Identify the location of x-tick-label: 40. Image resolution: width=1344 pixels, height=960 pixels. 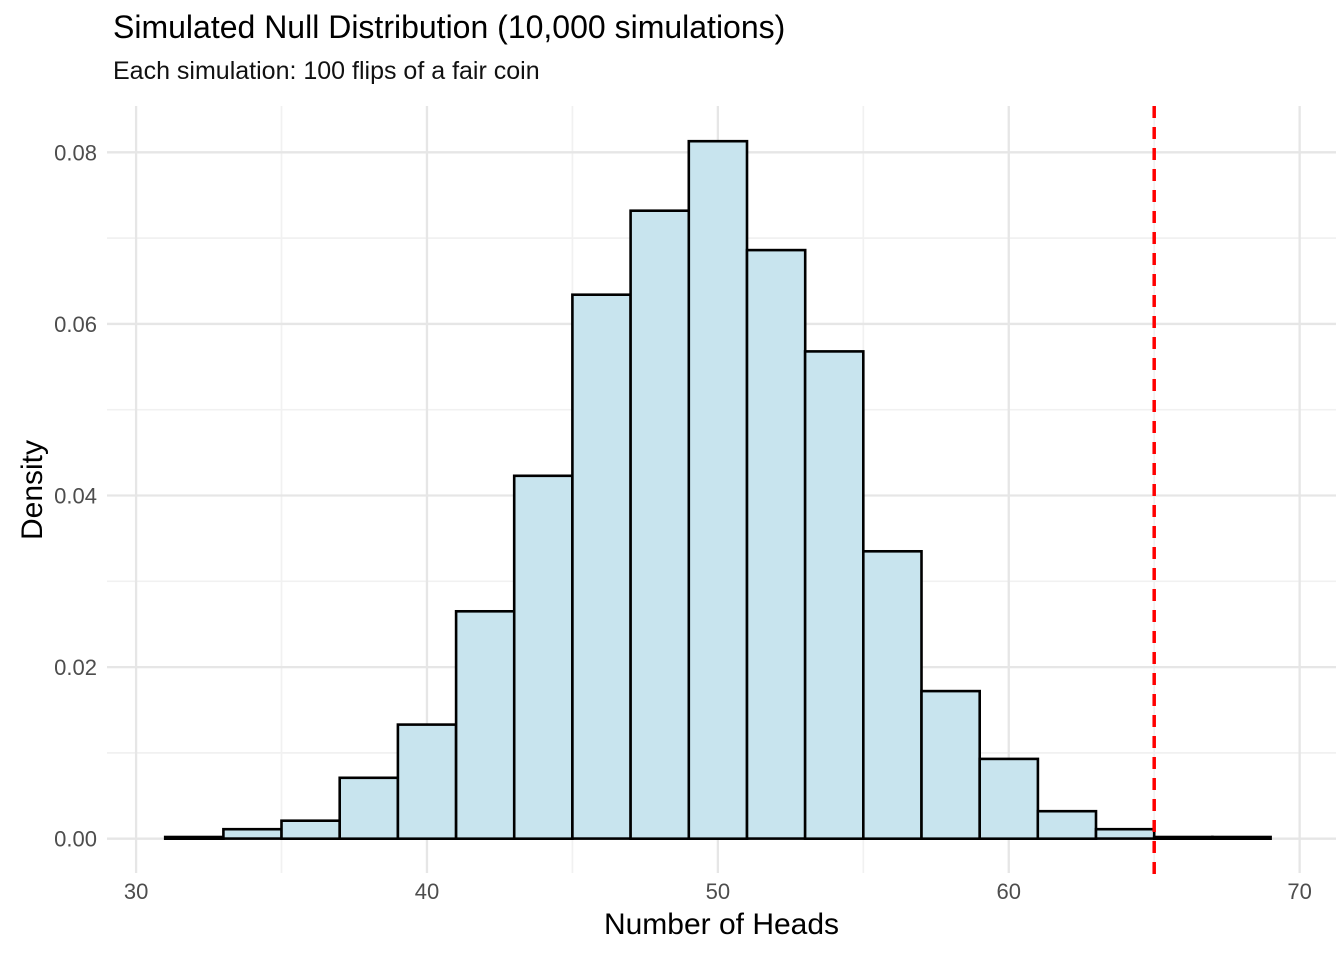
(427, 891).